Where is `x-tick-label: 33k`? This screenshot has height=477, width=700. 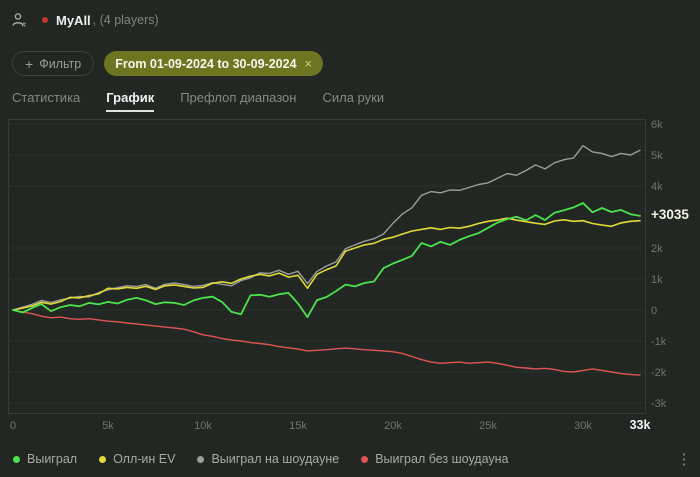 x-tick-label: 33k is located at coordinates (640, 425).